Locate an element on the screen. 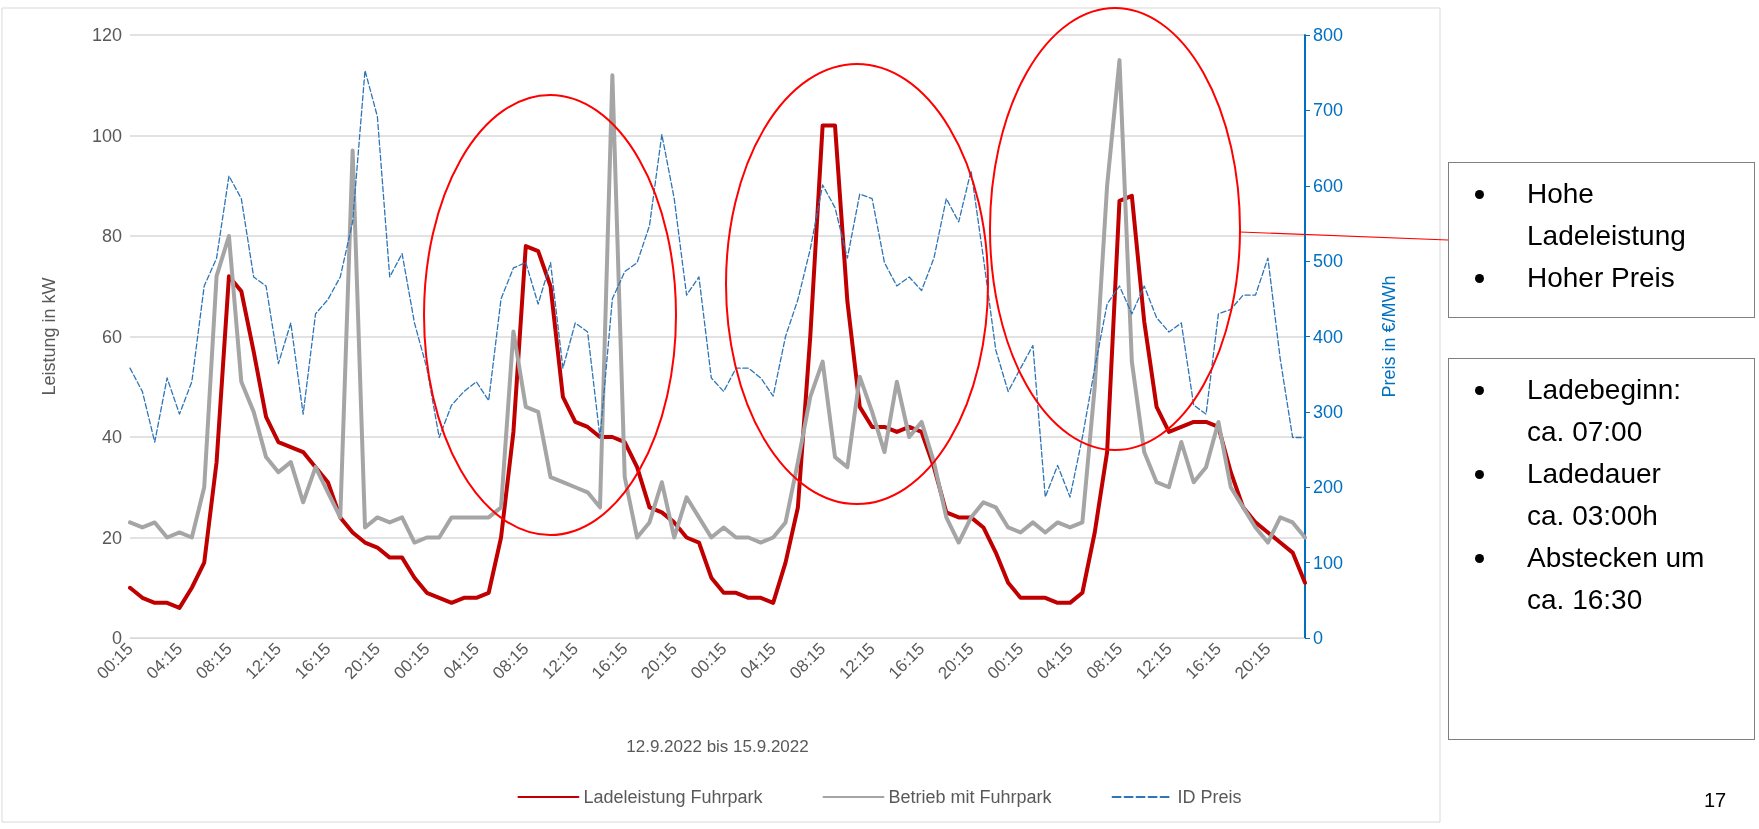 This screenshot has width=1759, height=829. y2-tick-label: 300 is located at coordinates (1328, 411).